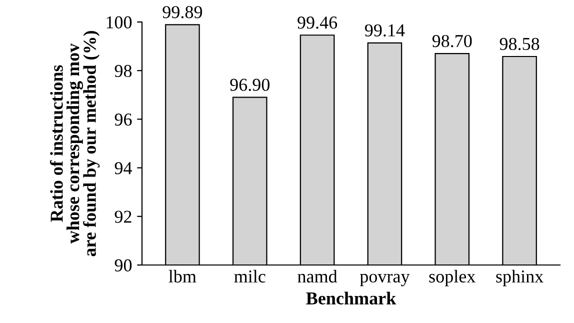 The image size is (574, 323). Describe the element at coordinates (384, 30) in the screenshot. I see `data-label: 99.14` at that location.